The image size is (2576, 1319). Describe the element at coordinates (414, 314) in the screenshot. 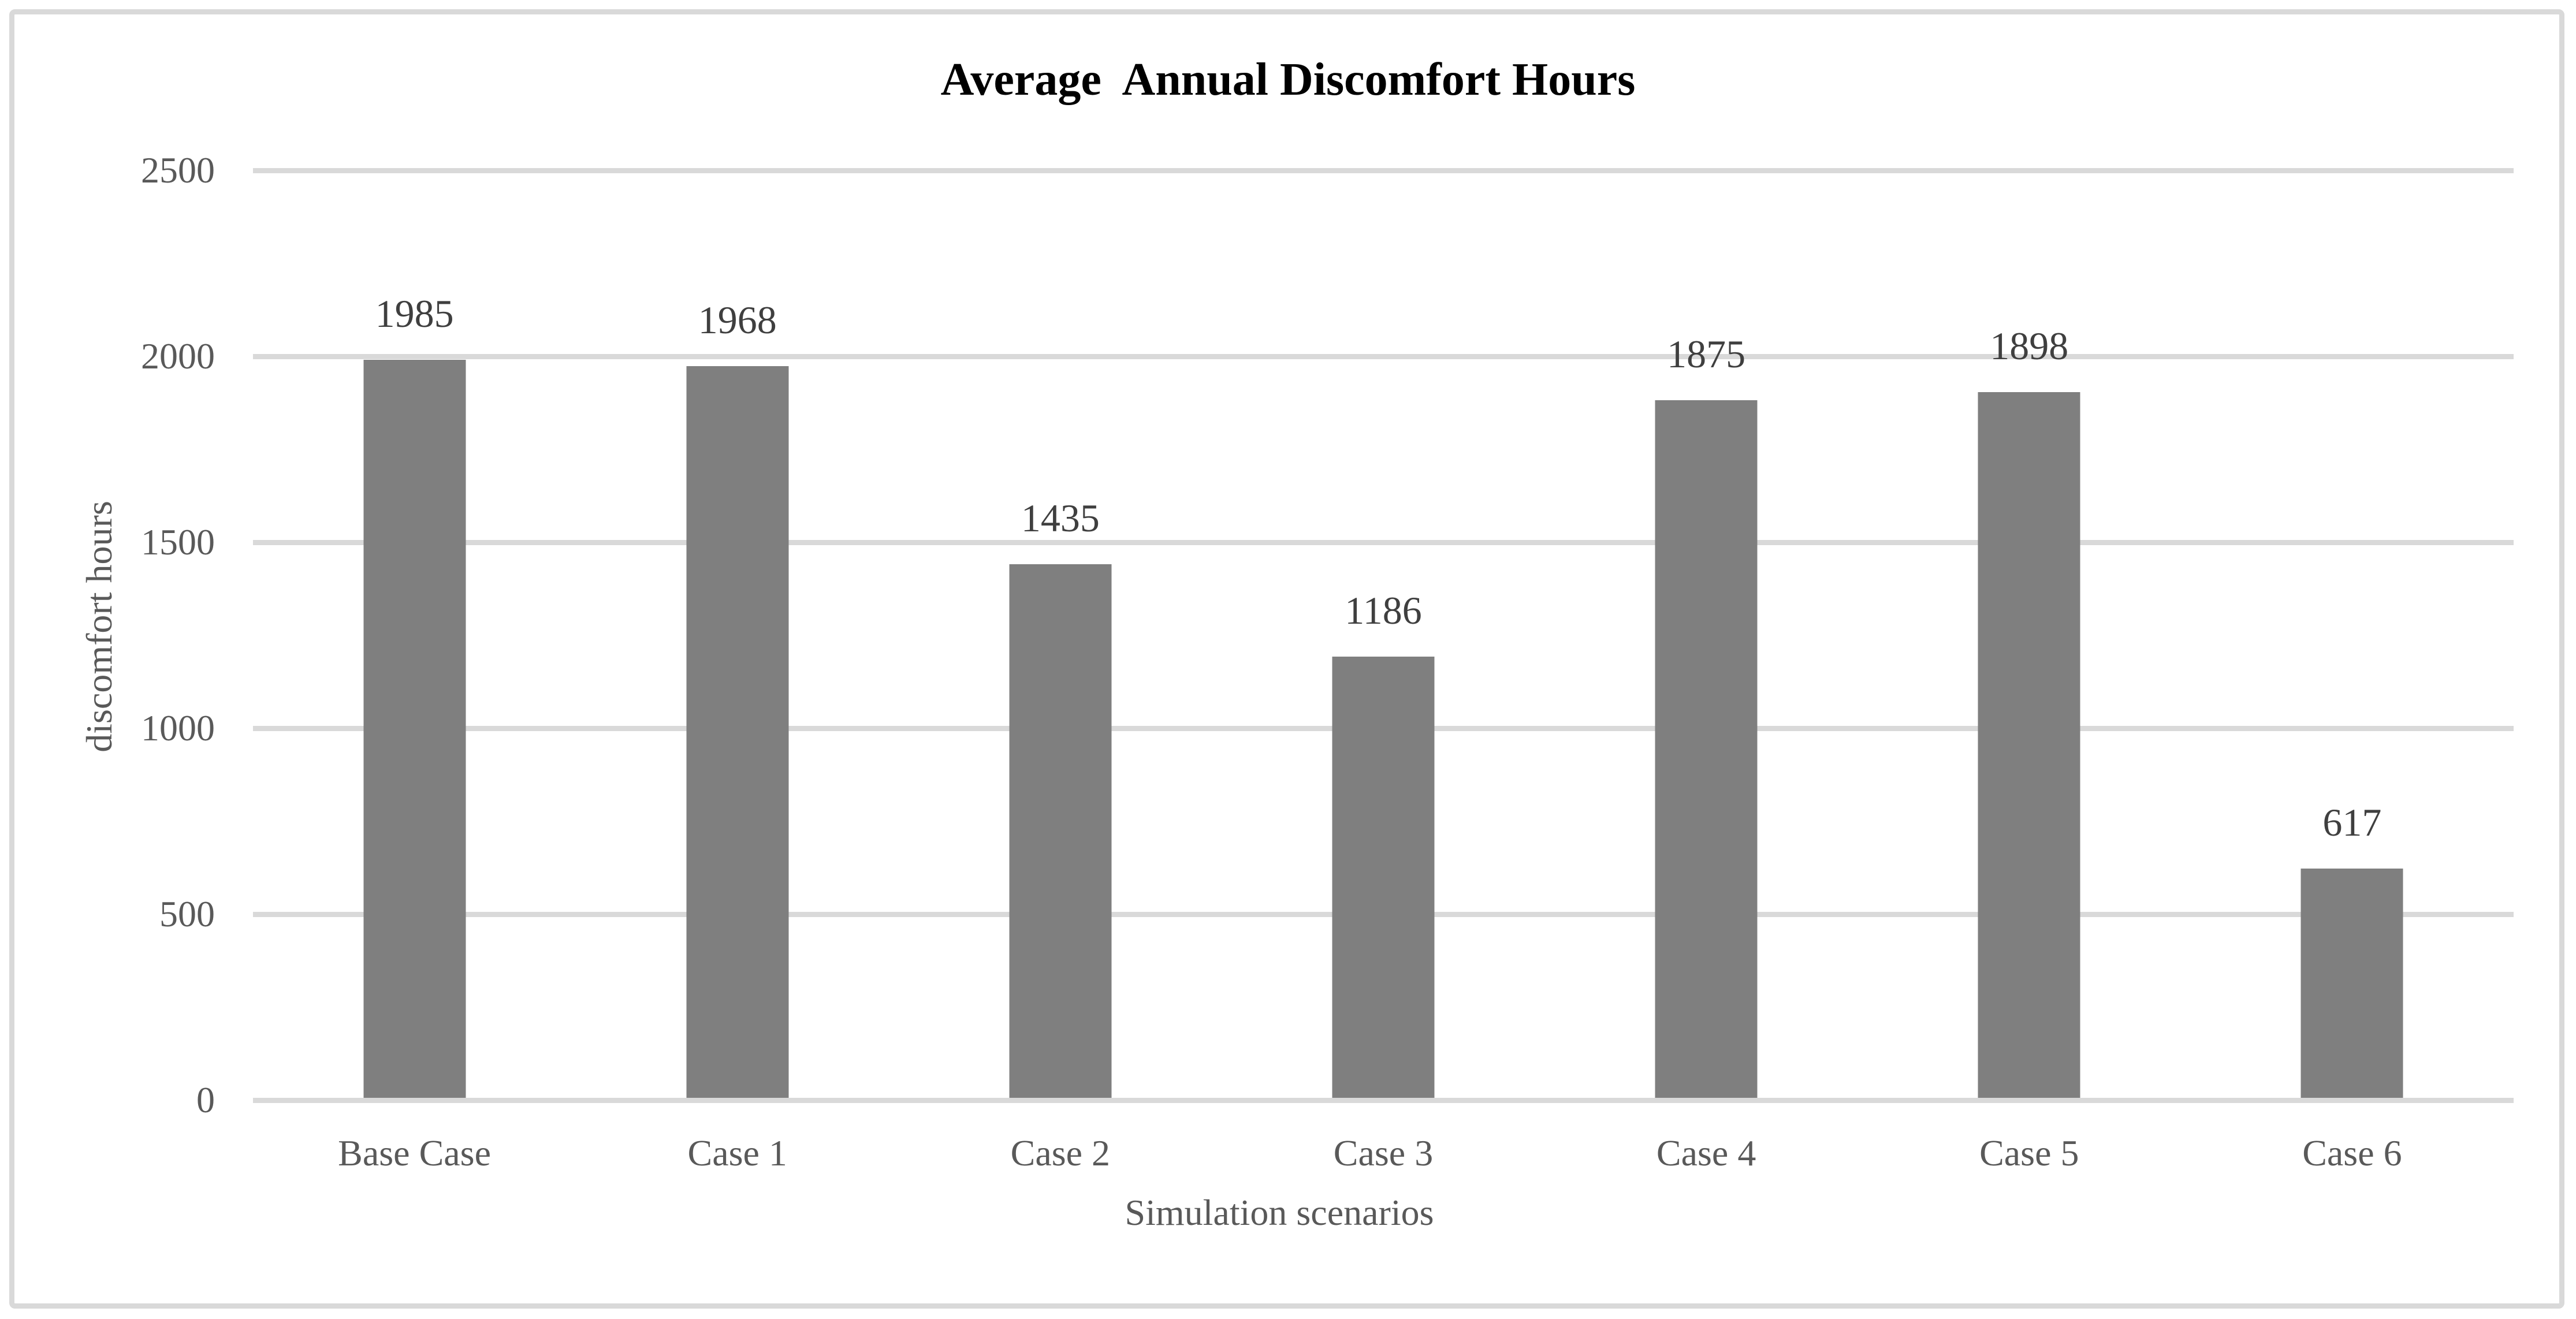

I see `bar-value-label-base-case: 1985` at that location.